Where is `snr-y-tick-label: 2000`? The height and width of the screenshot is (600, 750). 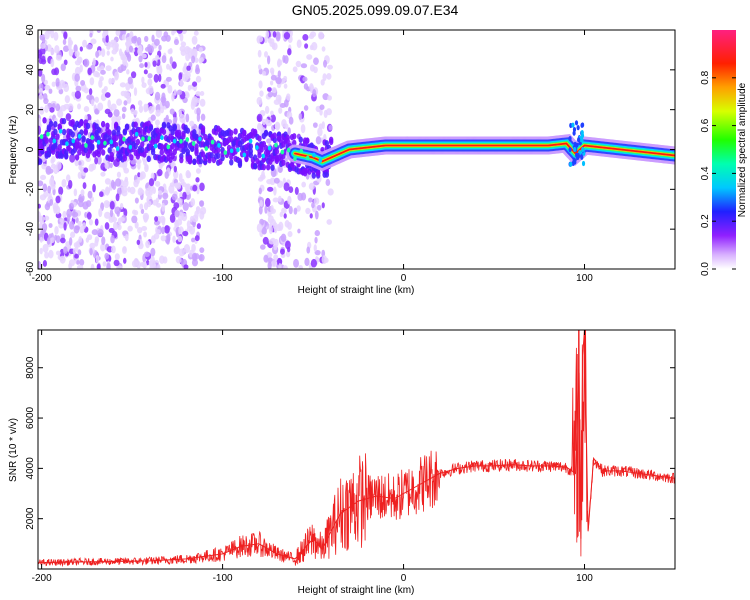 snr-y-tick-label: 2000 is located at coordinates (30, 518).